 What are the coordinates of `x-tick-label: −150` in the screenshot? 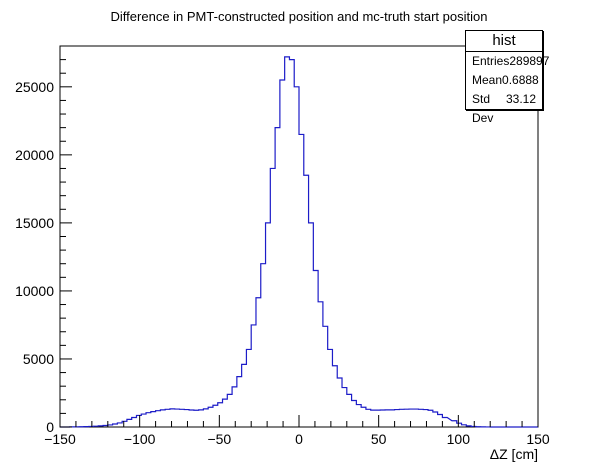 It's located at (60, 439).